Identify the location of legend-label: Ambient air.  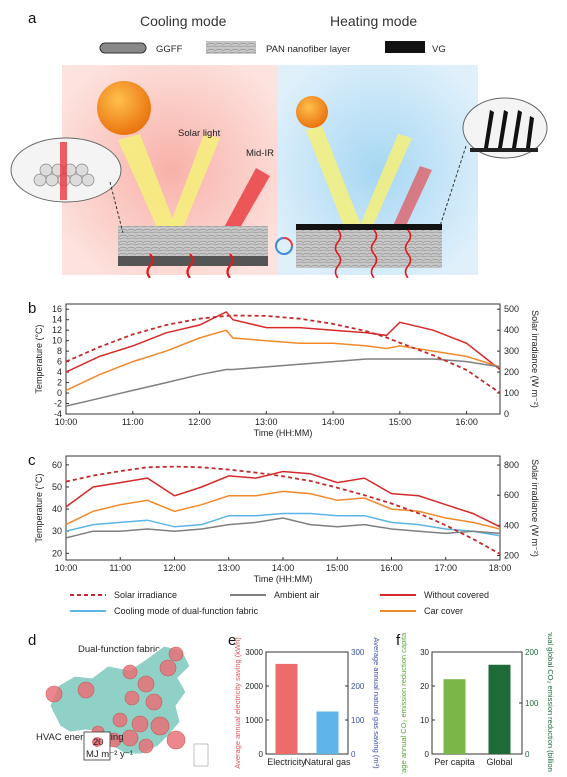
(297, 595).